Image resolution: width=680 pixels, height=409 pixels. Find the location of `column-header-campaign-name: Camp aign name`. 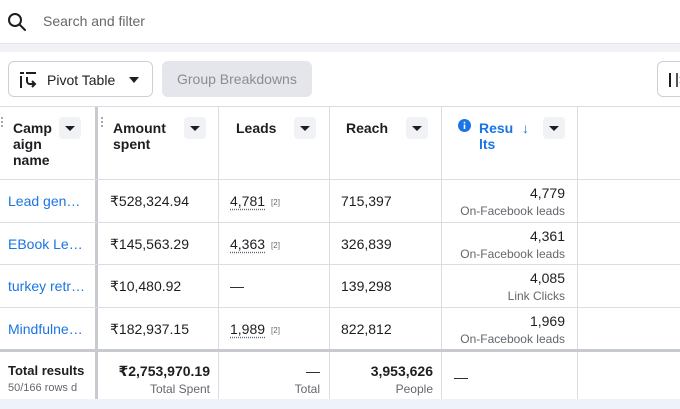

column-header-campaign-name: Camp aign name is located at coordinates (32, 144).